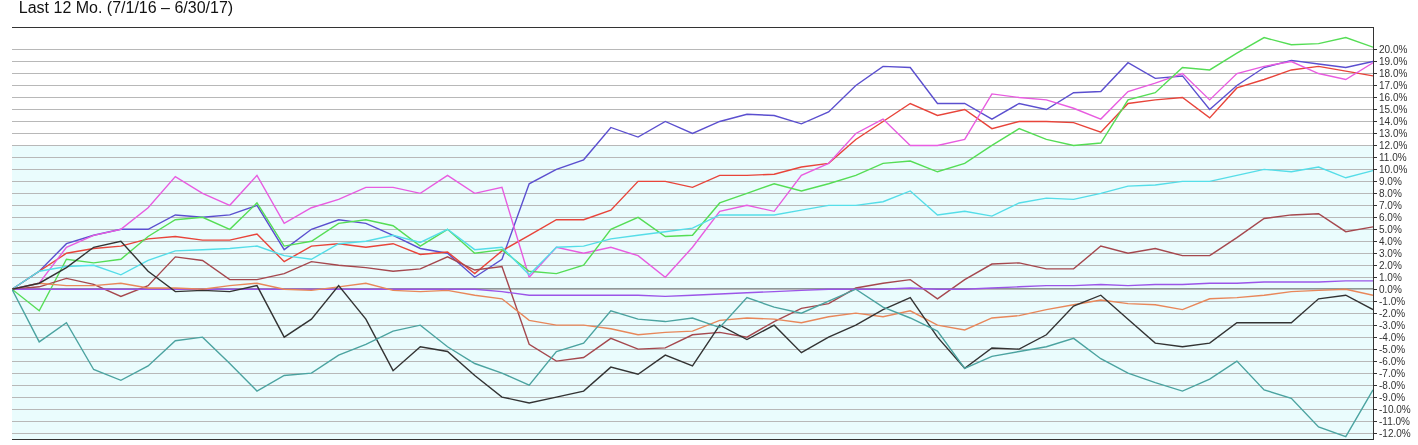  Describe the element at coordinates (1393, 97) in the screenshot. I see `y-tick-label: 16.0%` at that location.